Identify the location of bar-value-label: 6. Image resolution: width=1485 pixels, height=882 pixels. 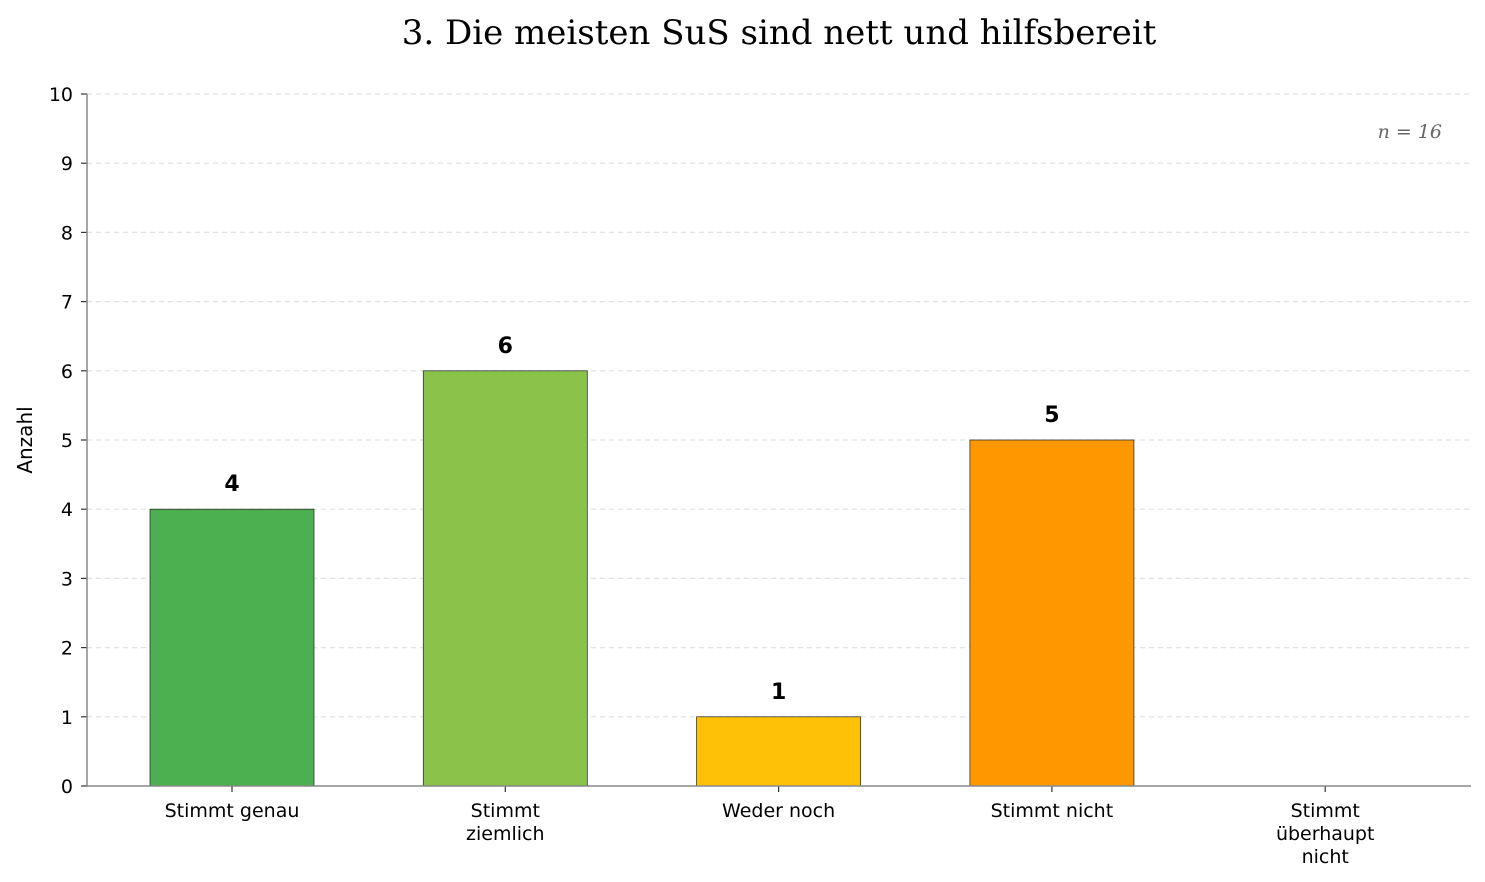
(505, 346).